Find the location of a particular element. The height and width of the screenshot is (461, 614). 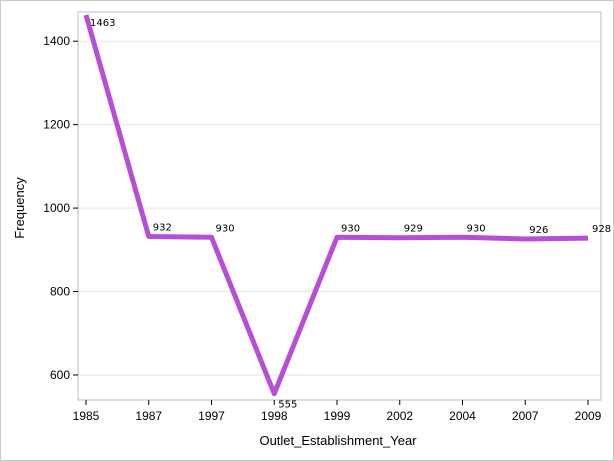

y-tick-label: 1400 is located at coordinates (56, 41).